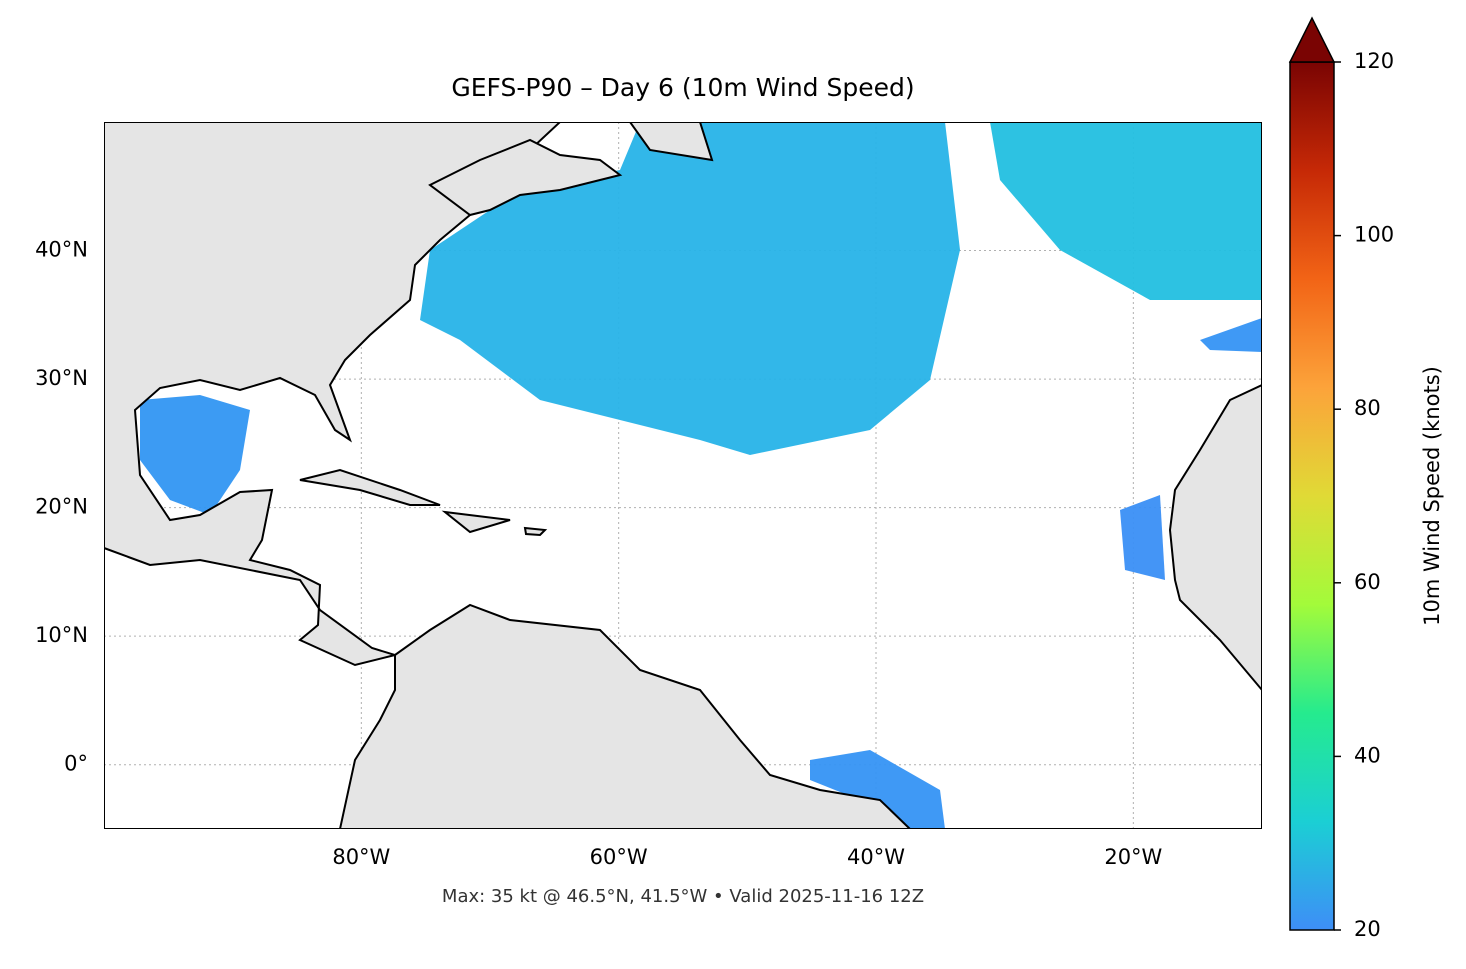  Describe the element at coordinates (370, 487) in the screenshot. I see `cuba` at that location.